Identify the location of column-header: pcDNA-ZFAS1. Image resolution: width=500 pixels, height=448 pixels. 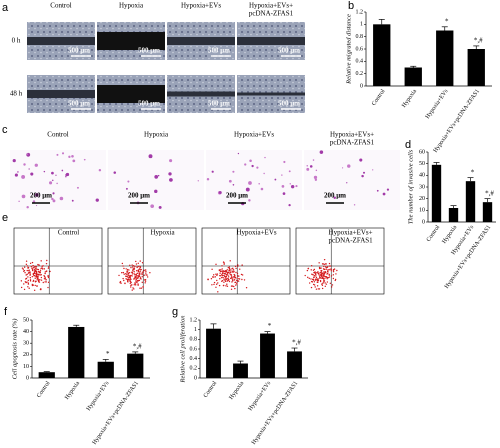
(350, 241).